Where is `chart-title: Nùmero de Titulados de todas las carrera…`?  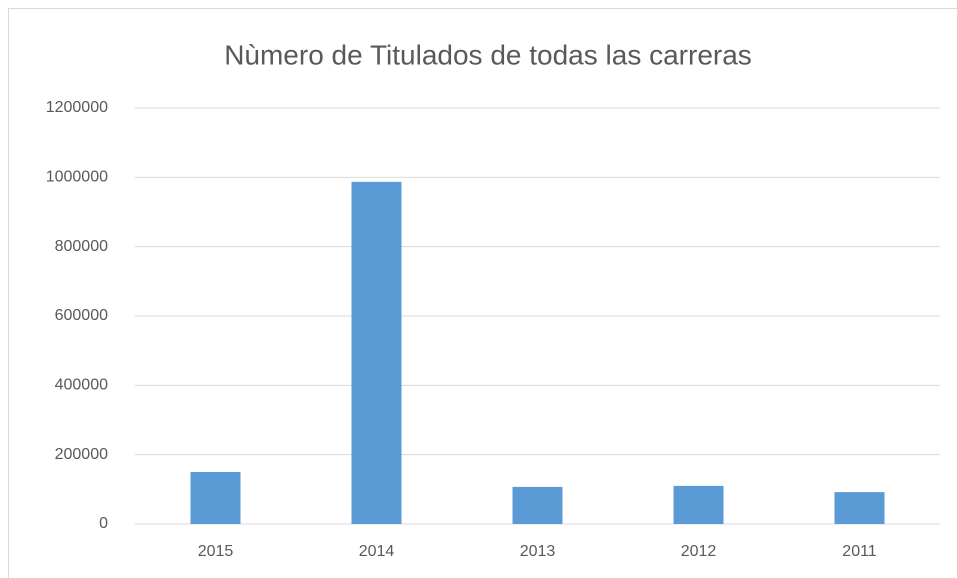 chart-title: Nùmero de Titulados de todas las carrera… is located at coordinates (488, 54).